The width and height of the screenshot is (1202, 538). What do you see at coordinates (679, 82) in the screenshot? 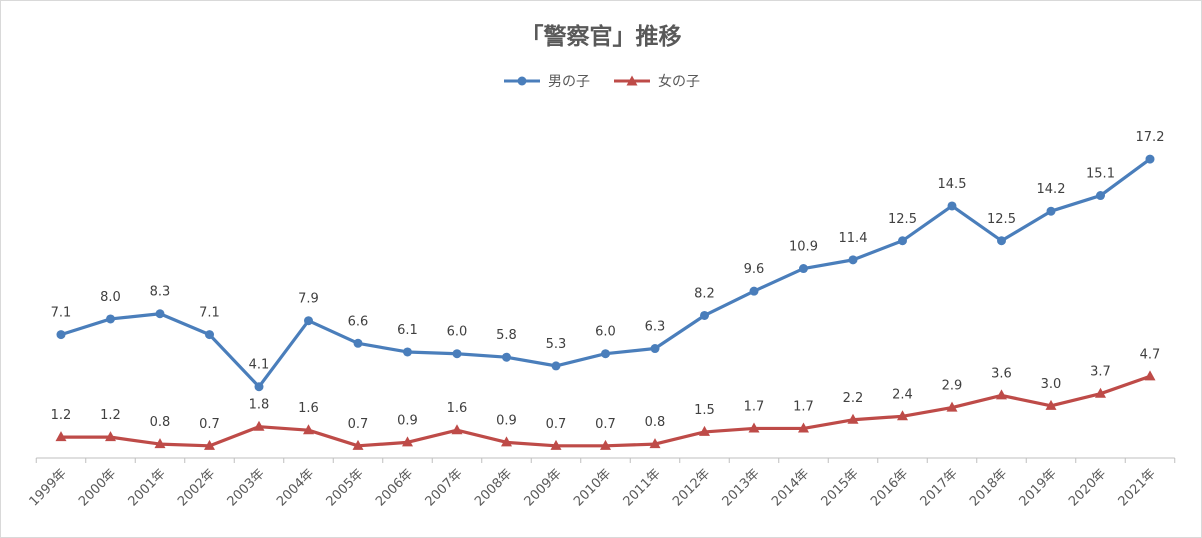
I see `legend-label-girls: 女の子` at bounding box center [679, 82].